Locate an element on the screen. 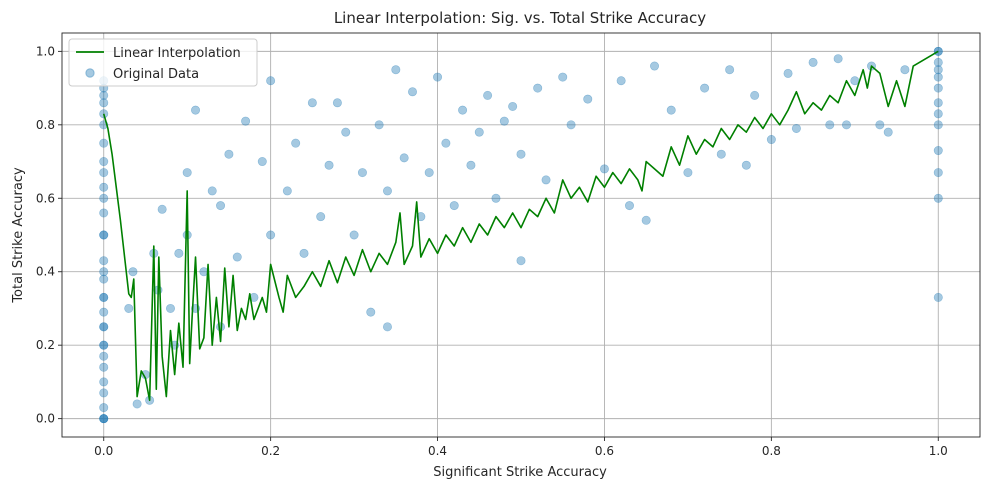 Image resolution: width=989 pixels, height=490 pixels. legend-box is located at coordinates (163, 62).